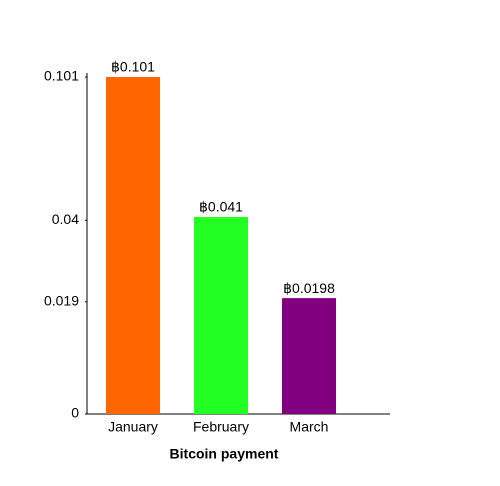  Describe the element at coordinates (65, 219) in the screenshot. I see `y-tick-label: 0.04` at that location.